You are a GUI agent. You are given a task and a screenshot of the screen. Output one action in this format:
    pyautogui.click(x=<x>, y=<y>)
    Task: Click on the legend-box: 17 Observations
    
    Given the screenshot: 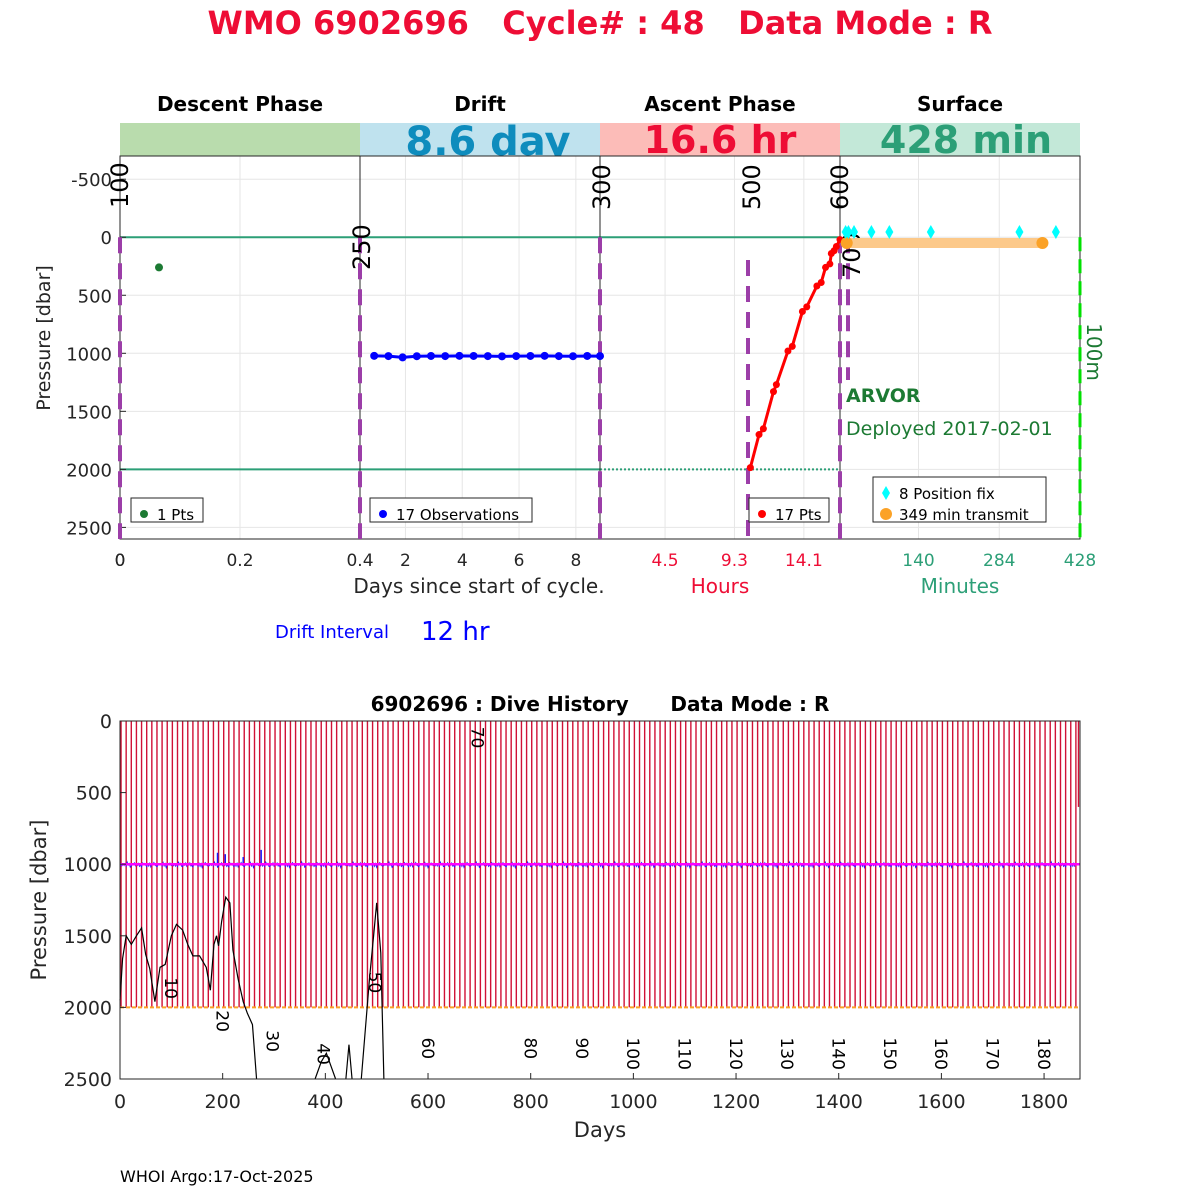 What is the action you would take?
    pyautogui.click(x=451, y=510)
    